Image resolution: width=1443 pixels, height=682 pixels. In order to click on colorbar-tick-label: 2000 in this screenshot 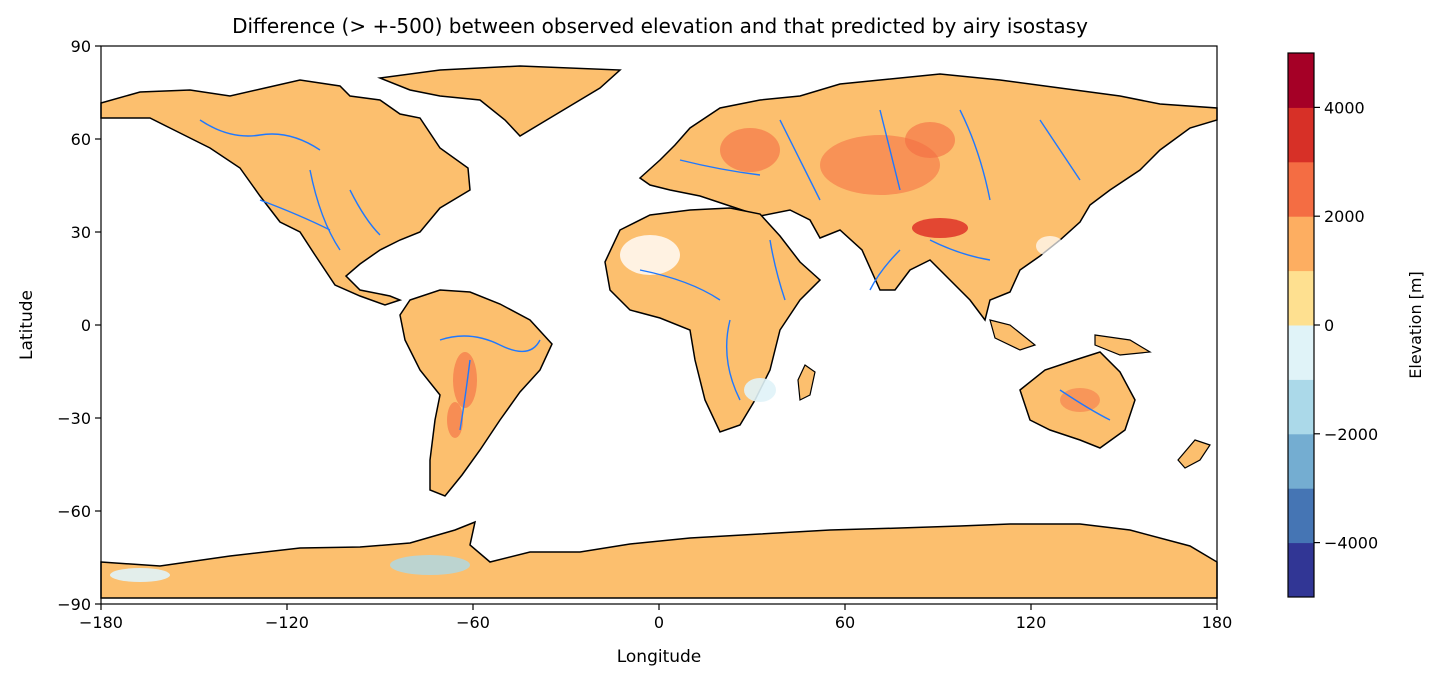, I will do `click(1344, 216)`.